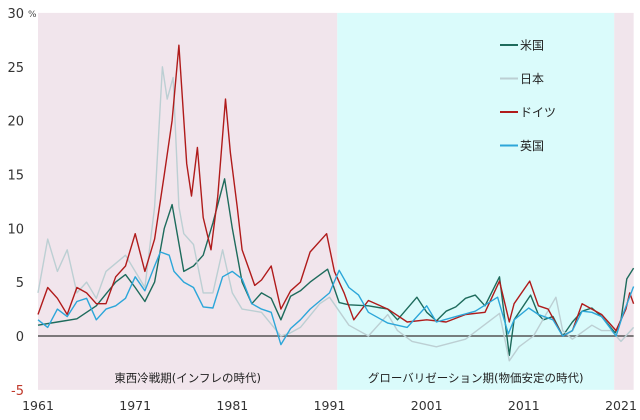 This screenshot has height=420, width=640. Describe the element at coordinates (232, 405) in the screenshot. I see `x-tick-label: 1981` at that location.